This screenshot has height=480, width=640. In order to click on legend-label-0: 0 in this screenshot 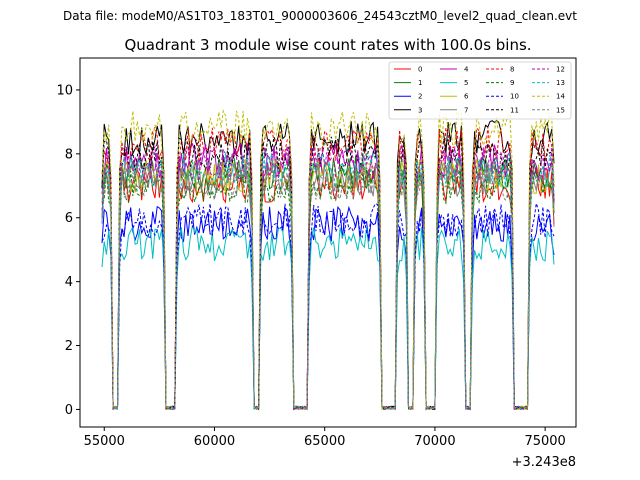, I will do `click(420, 70)`.